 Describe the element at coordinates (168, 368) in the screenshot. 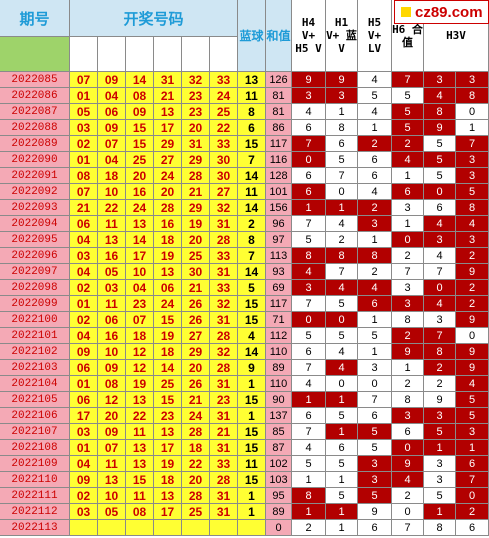

I see `red-ball-cell: 14` at that location.